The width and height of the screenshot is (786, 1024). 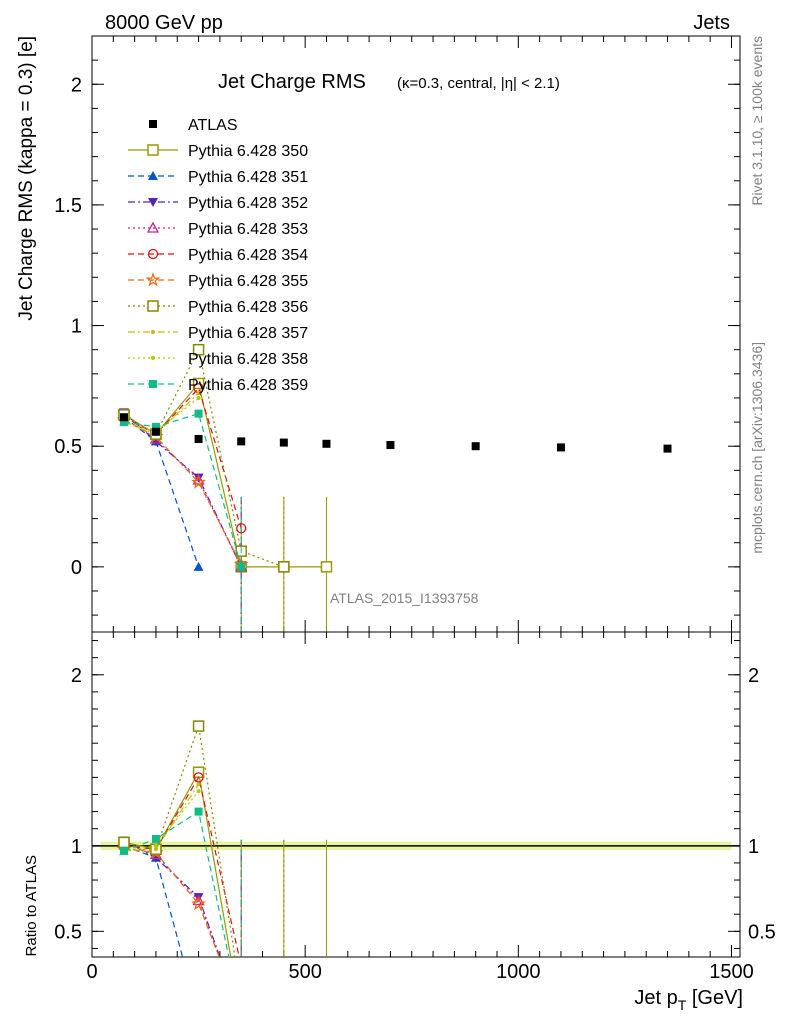 I want to click on ratio-reference-group, so click(x=416, y=846).